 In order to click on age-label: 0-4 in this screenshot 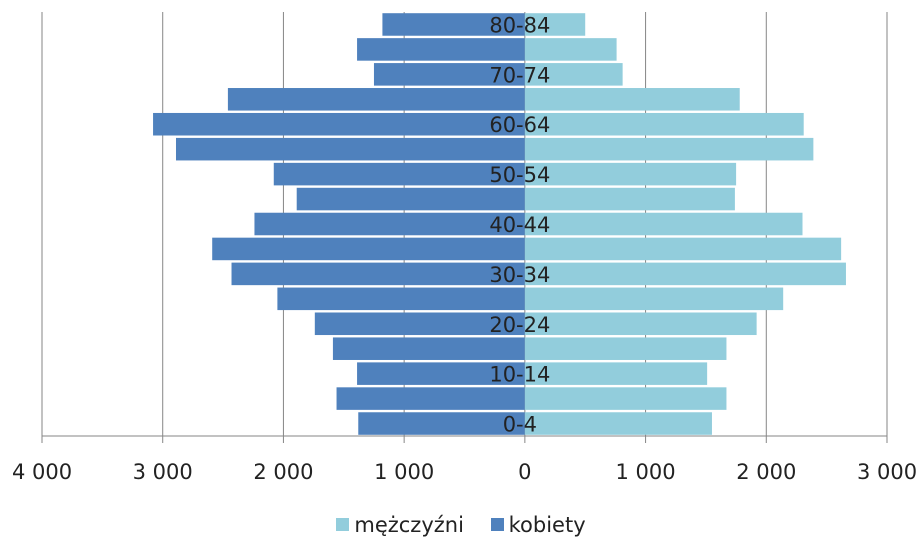, I will do `click(520, 425)`.